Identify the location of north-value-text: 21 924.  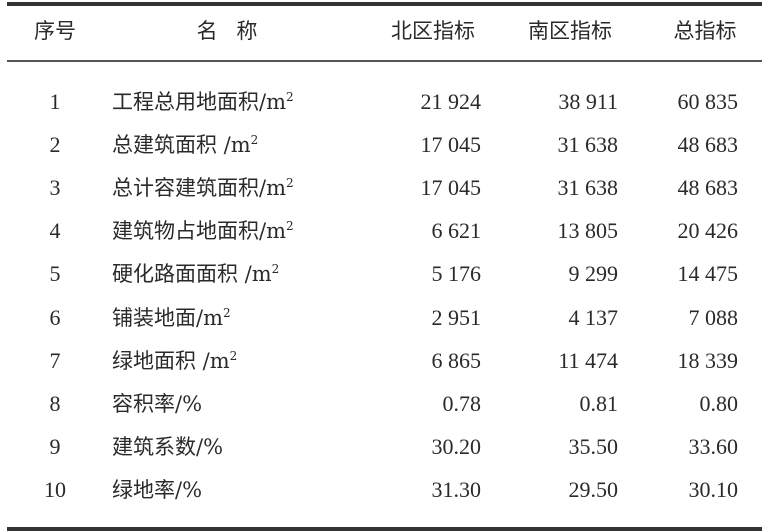
(451, 101).